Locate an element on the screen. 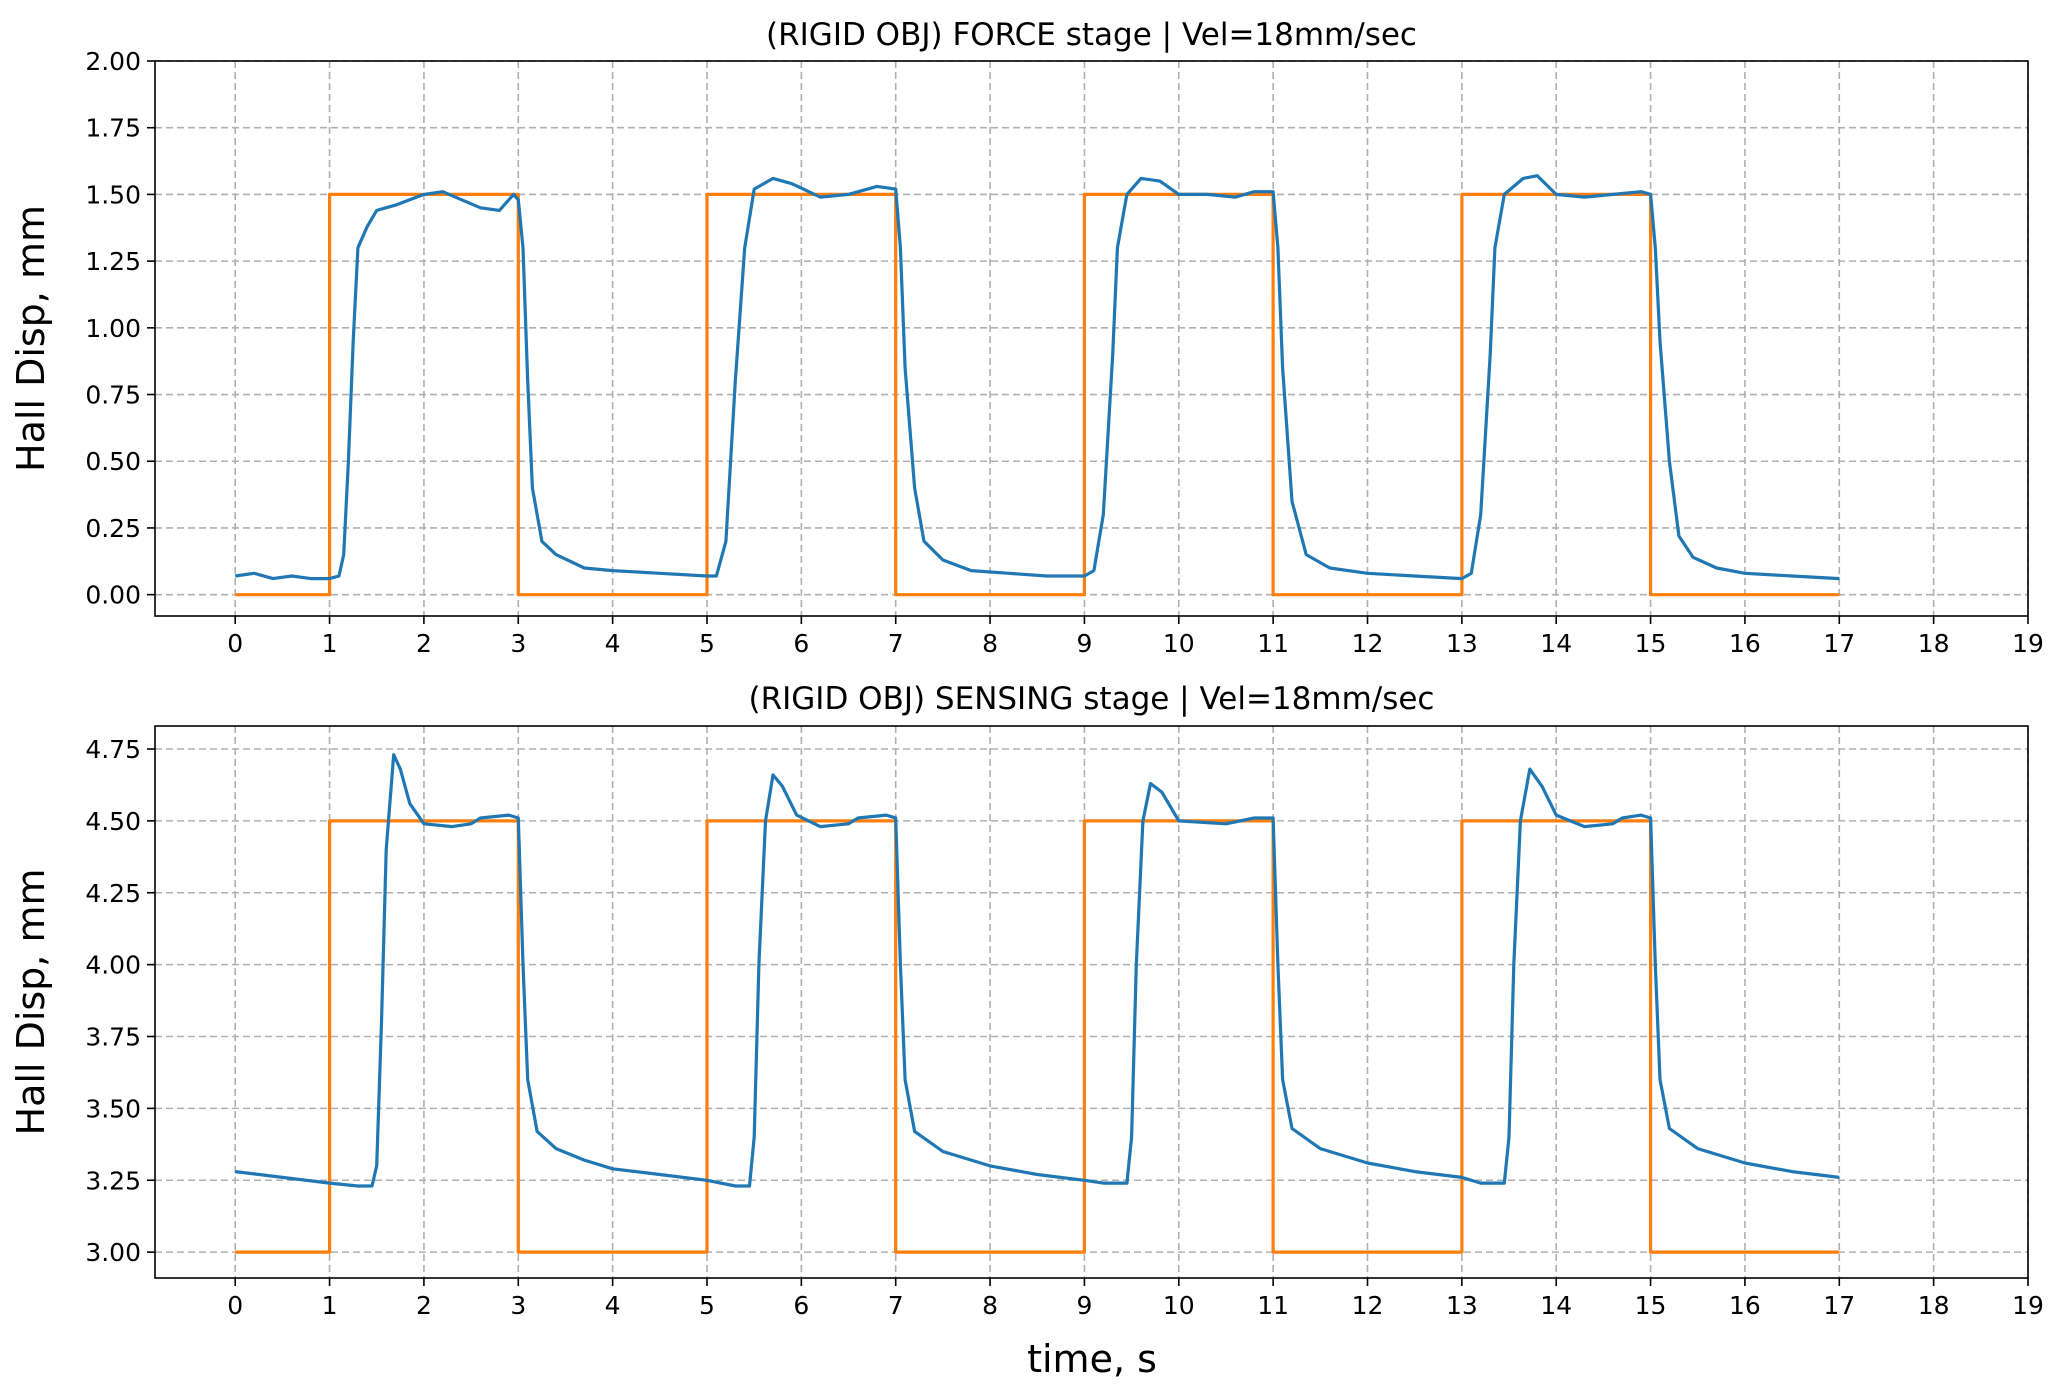 The image size is (2052, 1391). sensing-x-tick-label: 10 is located at coordinates (1179, 1305).